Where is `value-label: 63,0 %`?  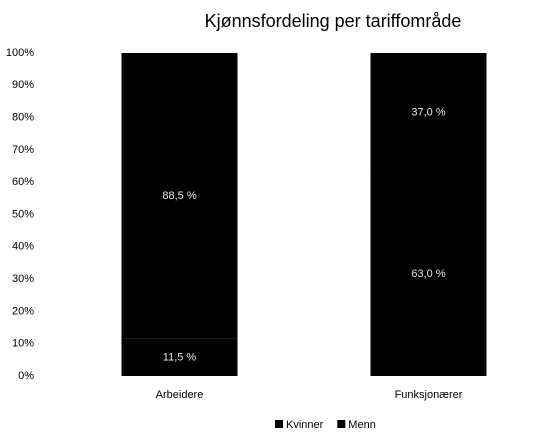 value-label: 63,0 % is located at coordinates (428, 274).